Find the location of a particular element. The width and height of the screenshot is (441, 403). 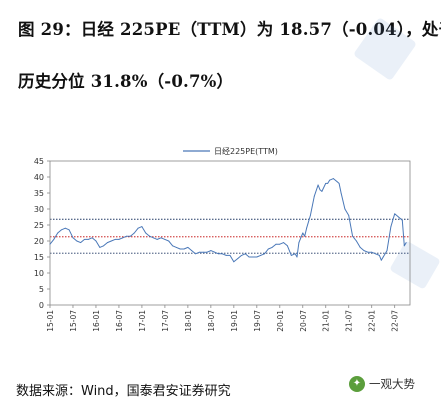

brand-badge: ✦ 一观大势 is located at coordinates (382, 384).